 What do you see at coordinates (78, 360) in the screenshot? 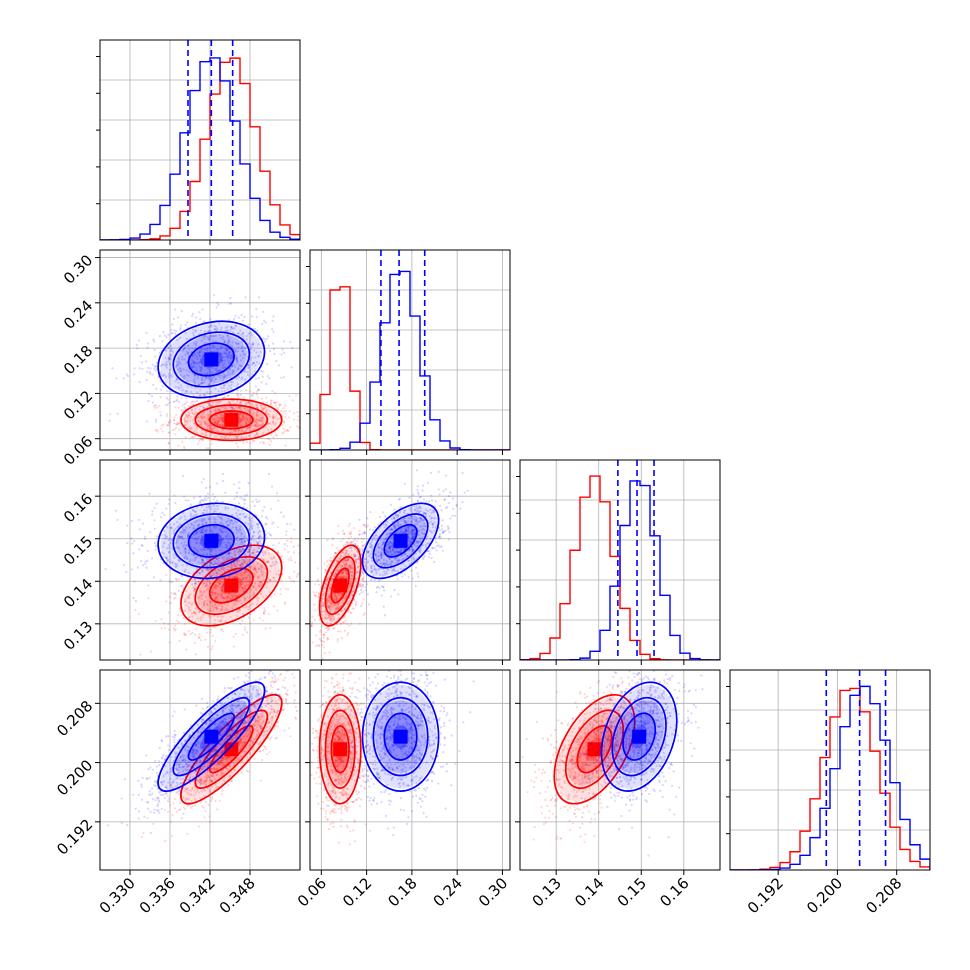
I see `y-tick-label: 0.18` at bounding box center [78, 360].